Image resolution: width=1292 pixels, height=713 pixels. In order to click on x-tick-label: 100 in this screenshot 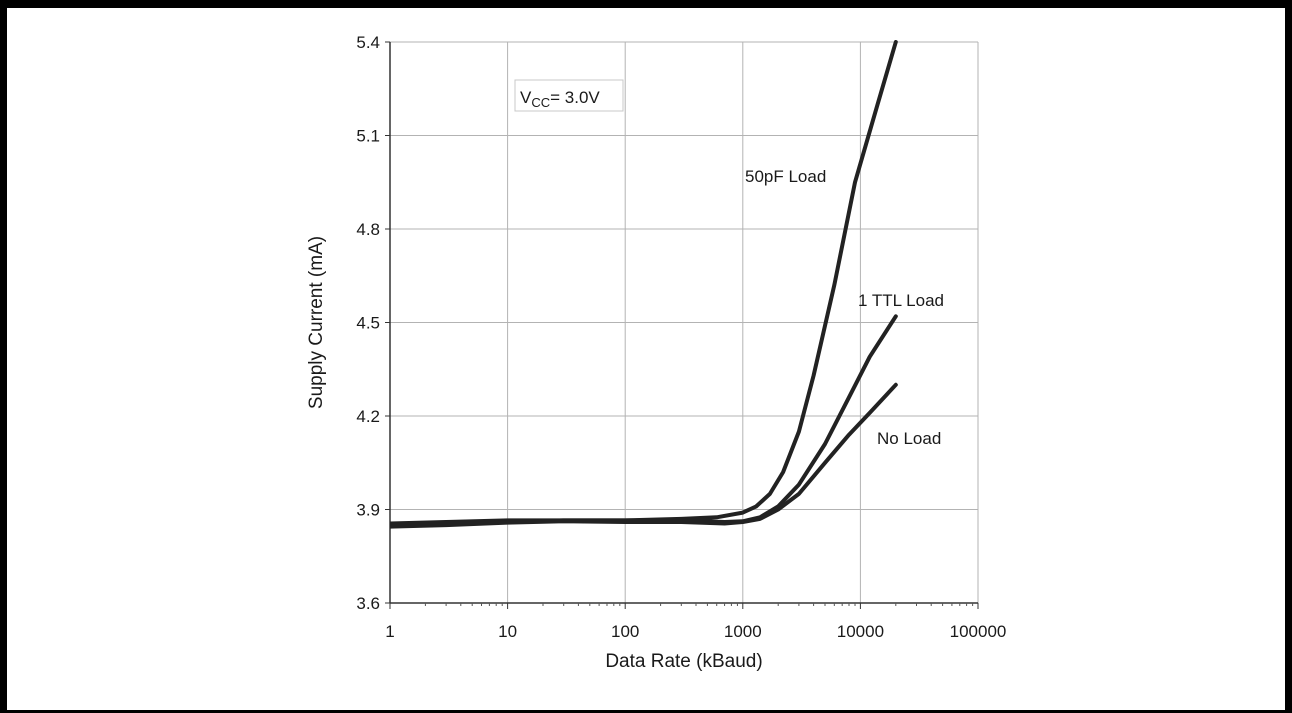, I will do `click(625, 631)`.